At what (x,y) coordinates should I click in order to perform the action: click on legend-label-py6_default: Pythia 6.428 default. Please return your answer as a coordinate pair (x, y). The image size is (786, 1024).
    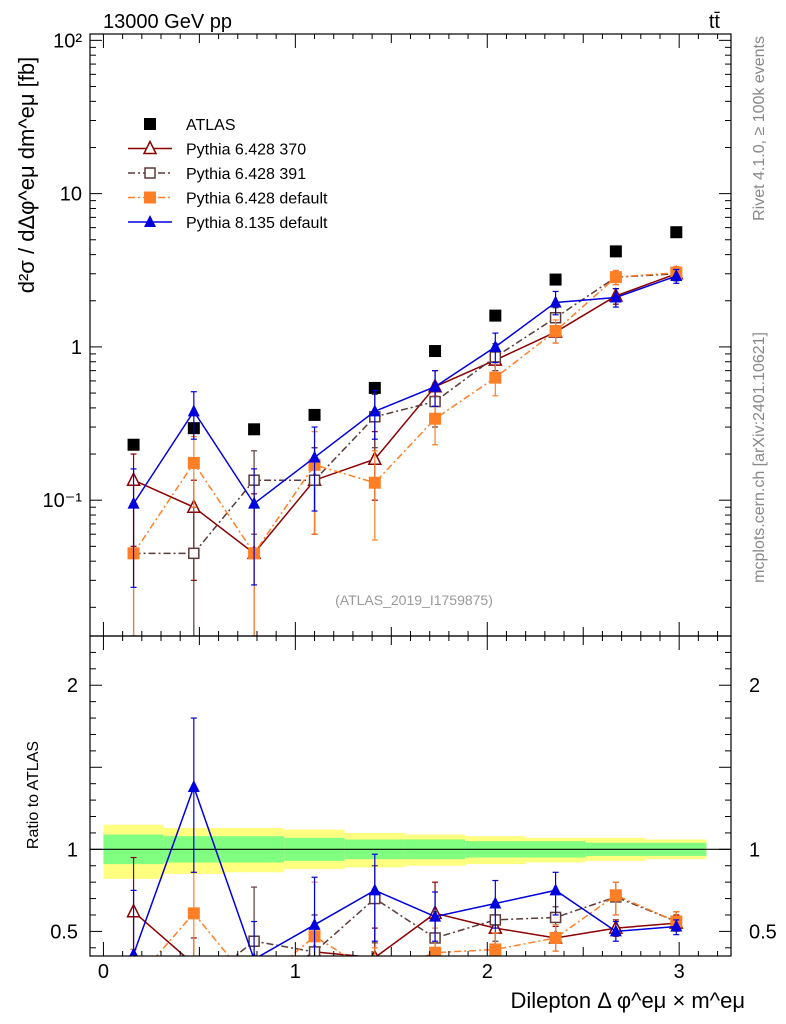
    Looking at the image, I should click on (257, 199).